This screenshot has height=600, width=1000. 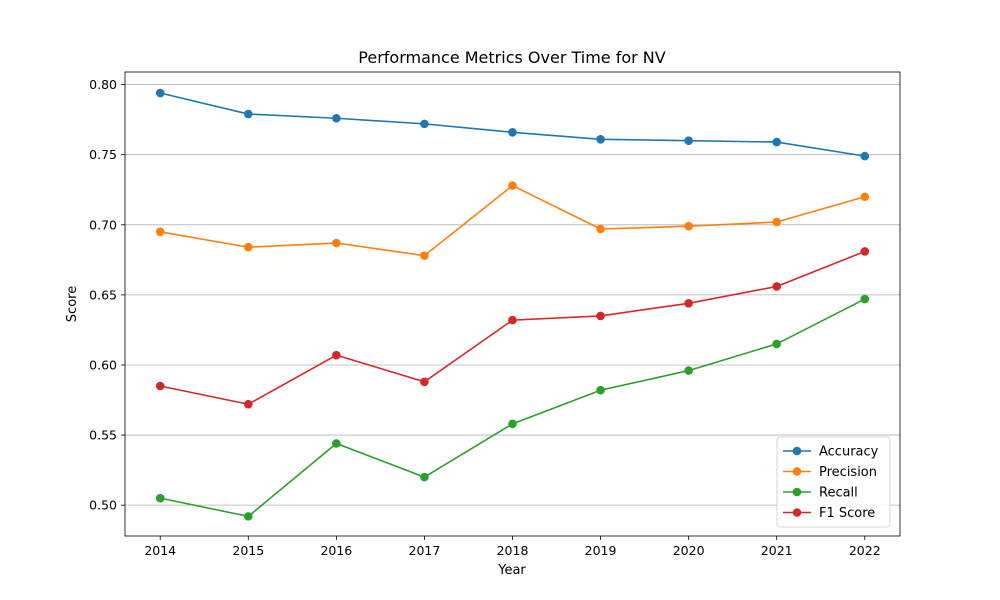 I want to click on legend-item: Precision, so click(x=830, y=472).